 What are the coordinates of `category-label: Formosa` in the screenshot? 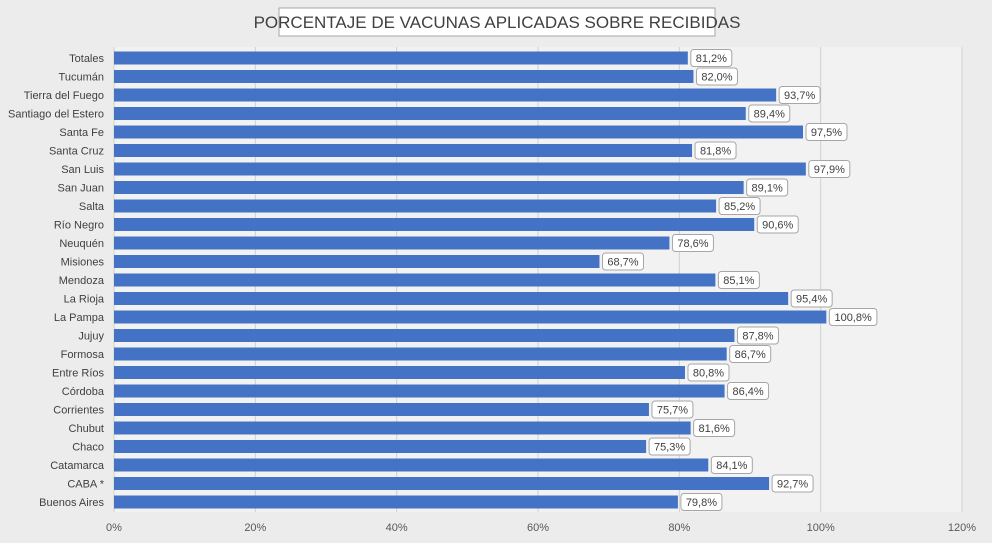 It's located at (83, 355).